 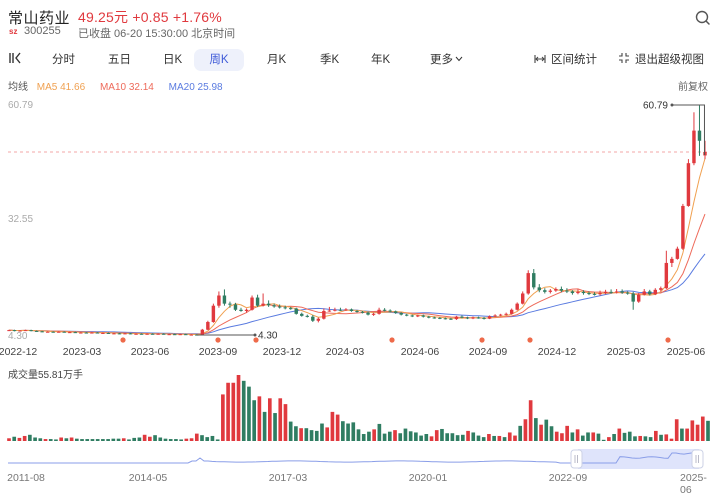 I want to click on x-axis-label: 2022-12, so click(x=19, y=352).